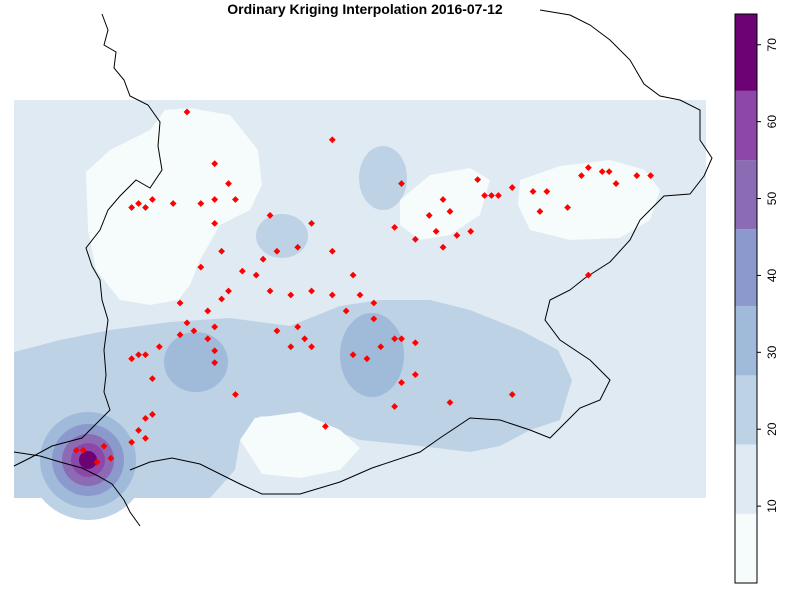  Describe the element at coordinates (372, 355) in the screenshot. I see `contour-east-center` at that location.